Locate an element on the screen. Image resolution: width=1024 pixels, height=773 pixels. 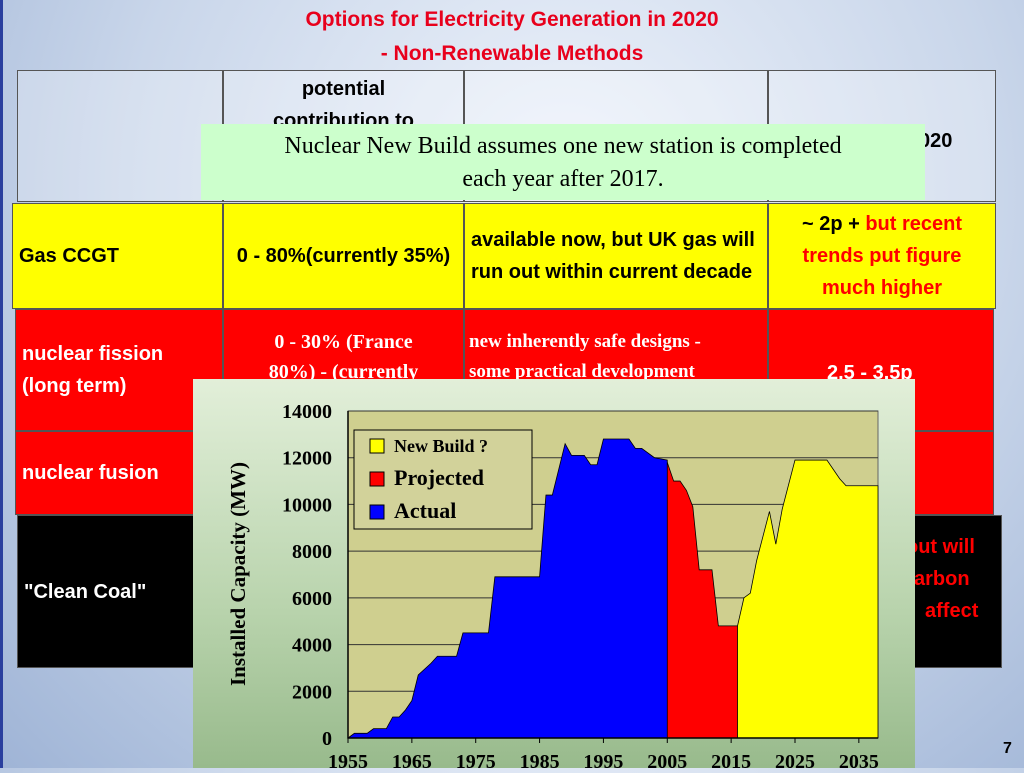
y-tick-label-8000: 8000 is located at coordinates (312, 552).